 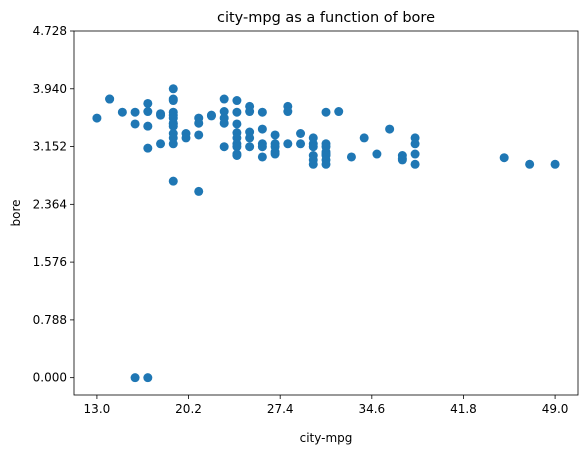 What do you see at coordinates (326, 18) in the screenshot?
I see `chart-title: city-mpg as a function of bore` at bounding box center [326, 18].